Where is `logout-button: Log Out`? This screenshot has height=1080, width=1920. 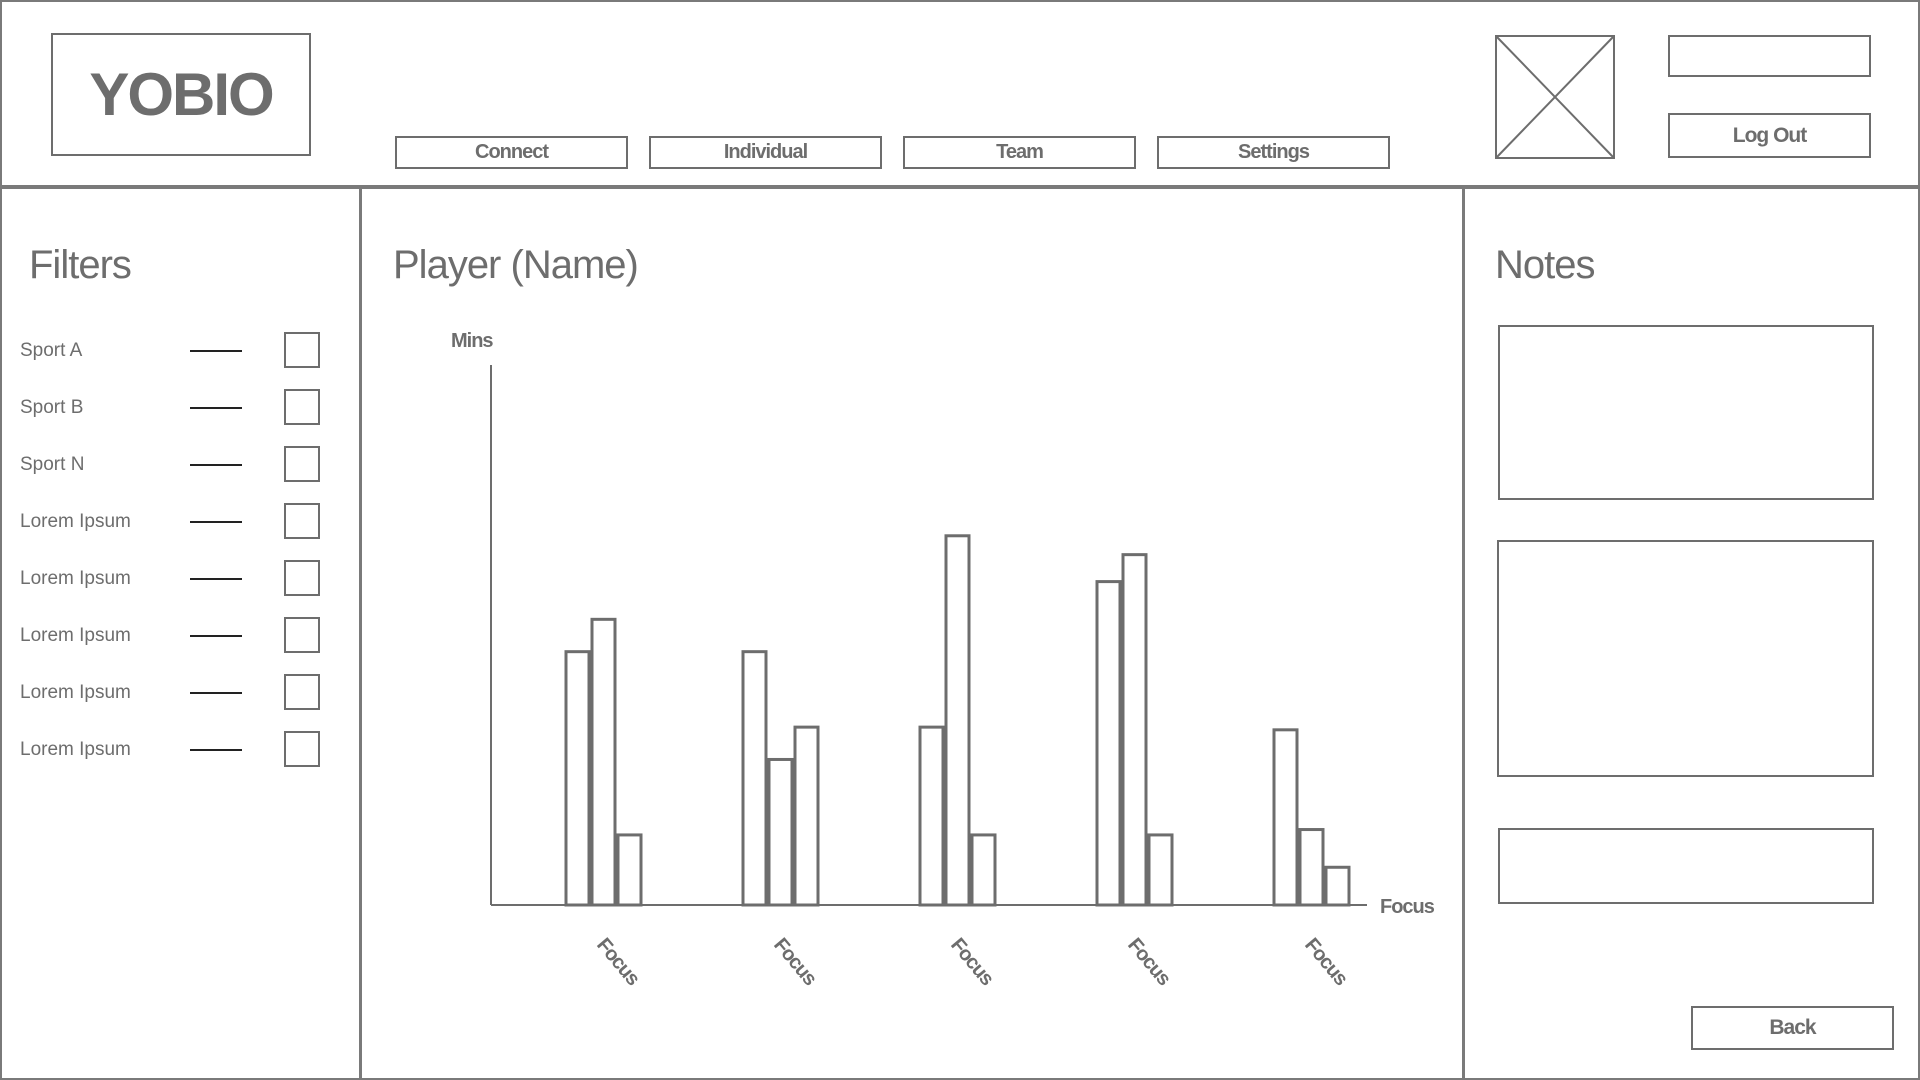
logout-button: Log Out is located at coordinates (1769, 135).